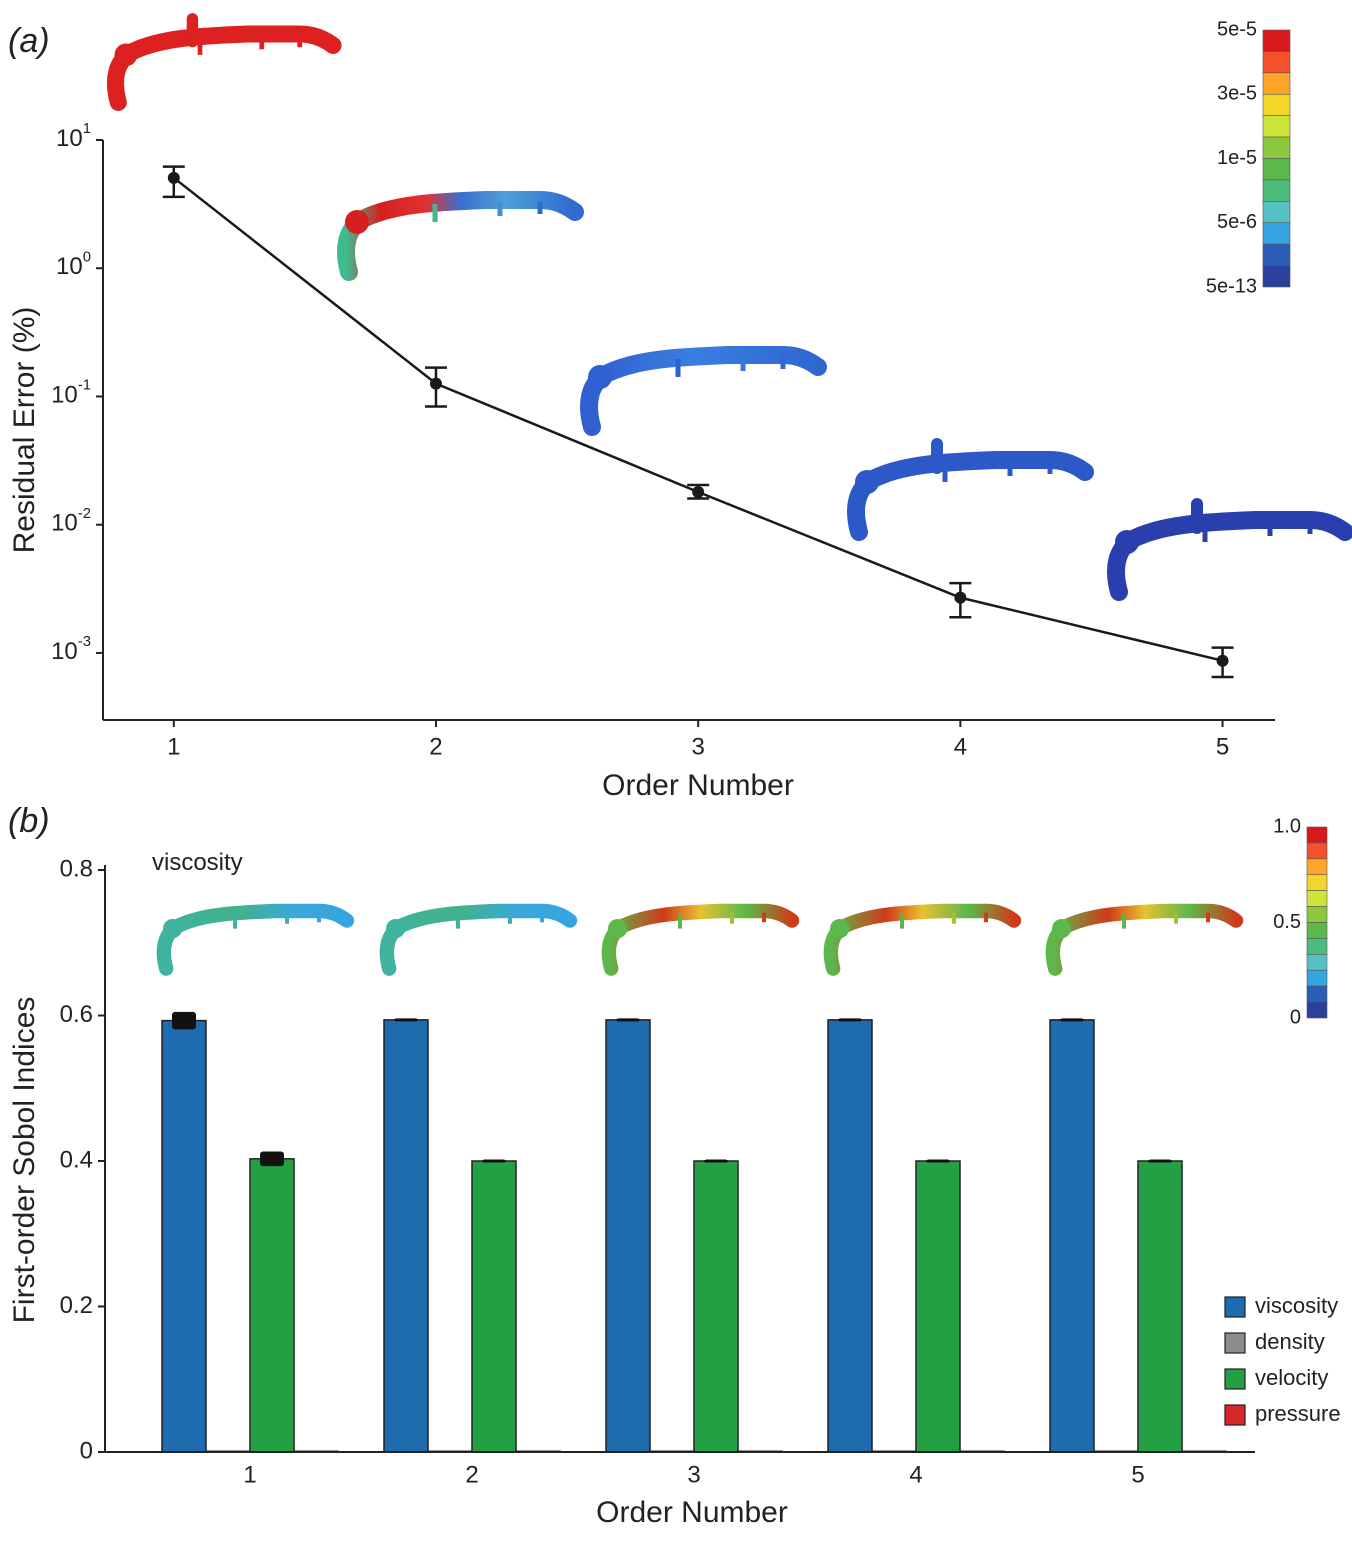 Image resolution: width=1352 pixels, height=1541 pixels. I want to click on y-tick-label: 10⁻², so click(71, 521).